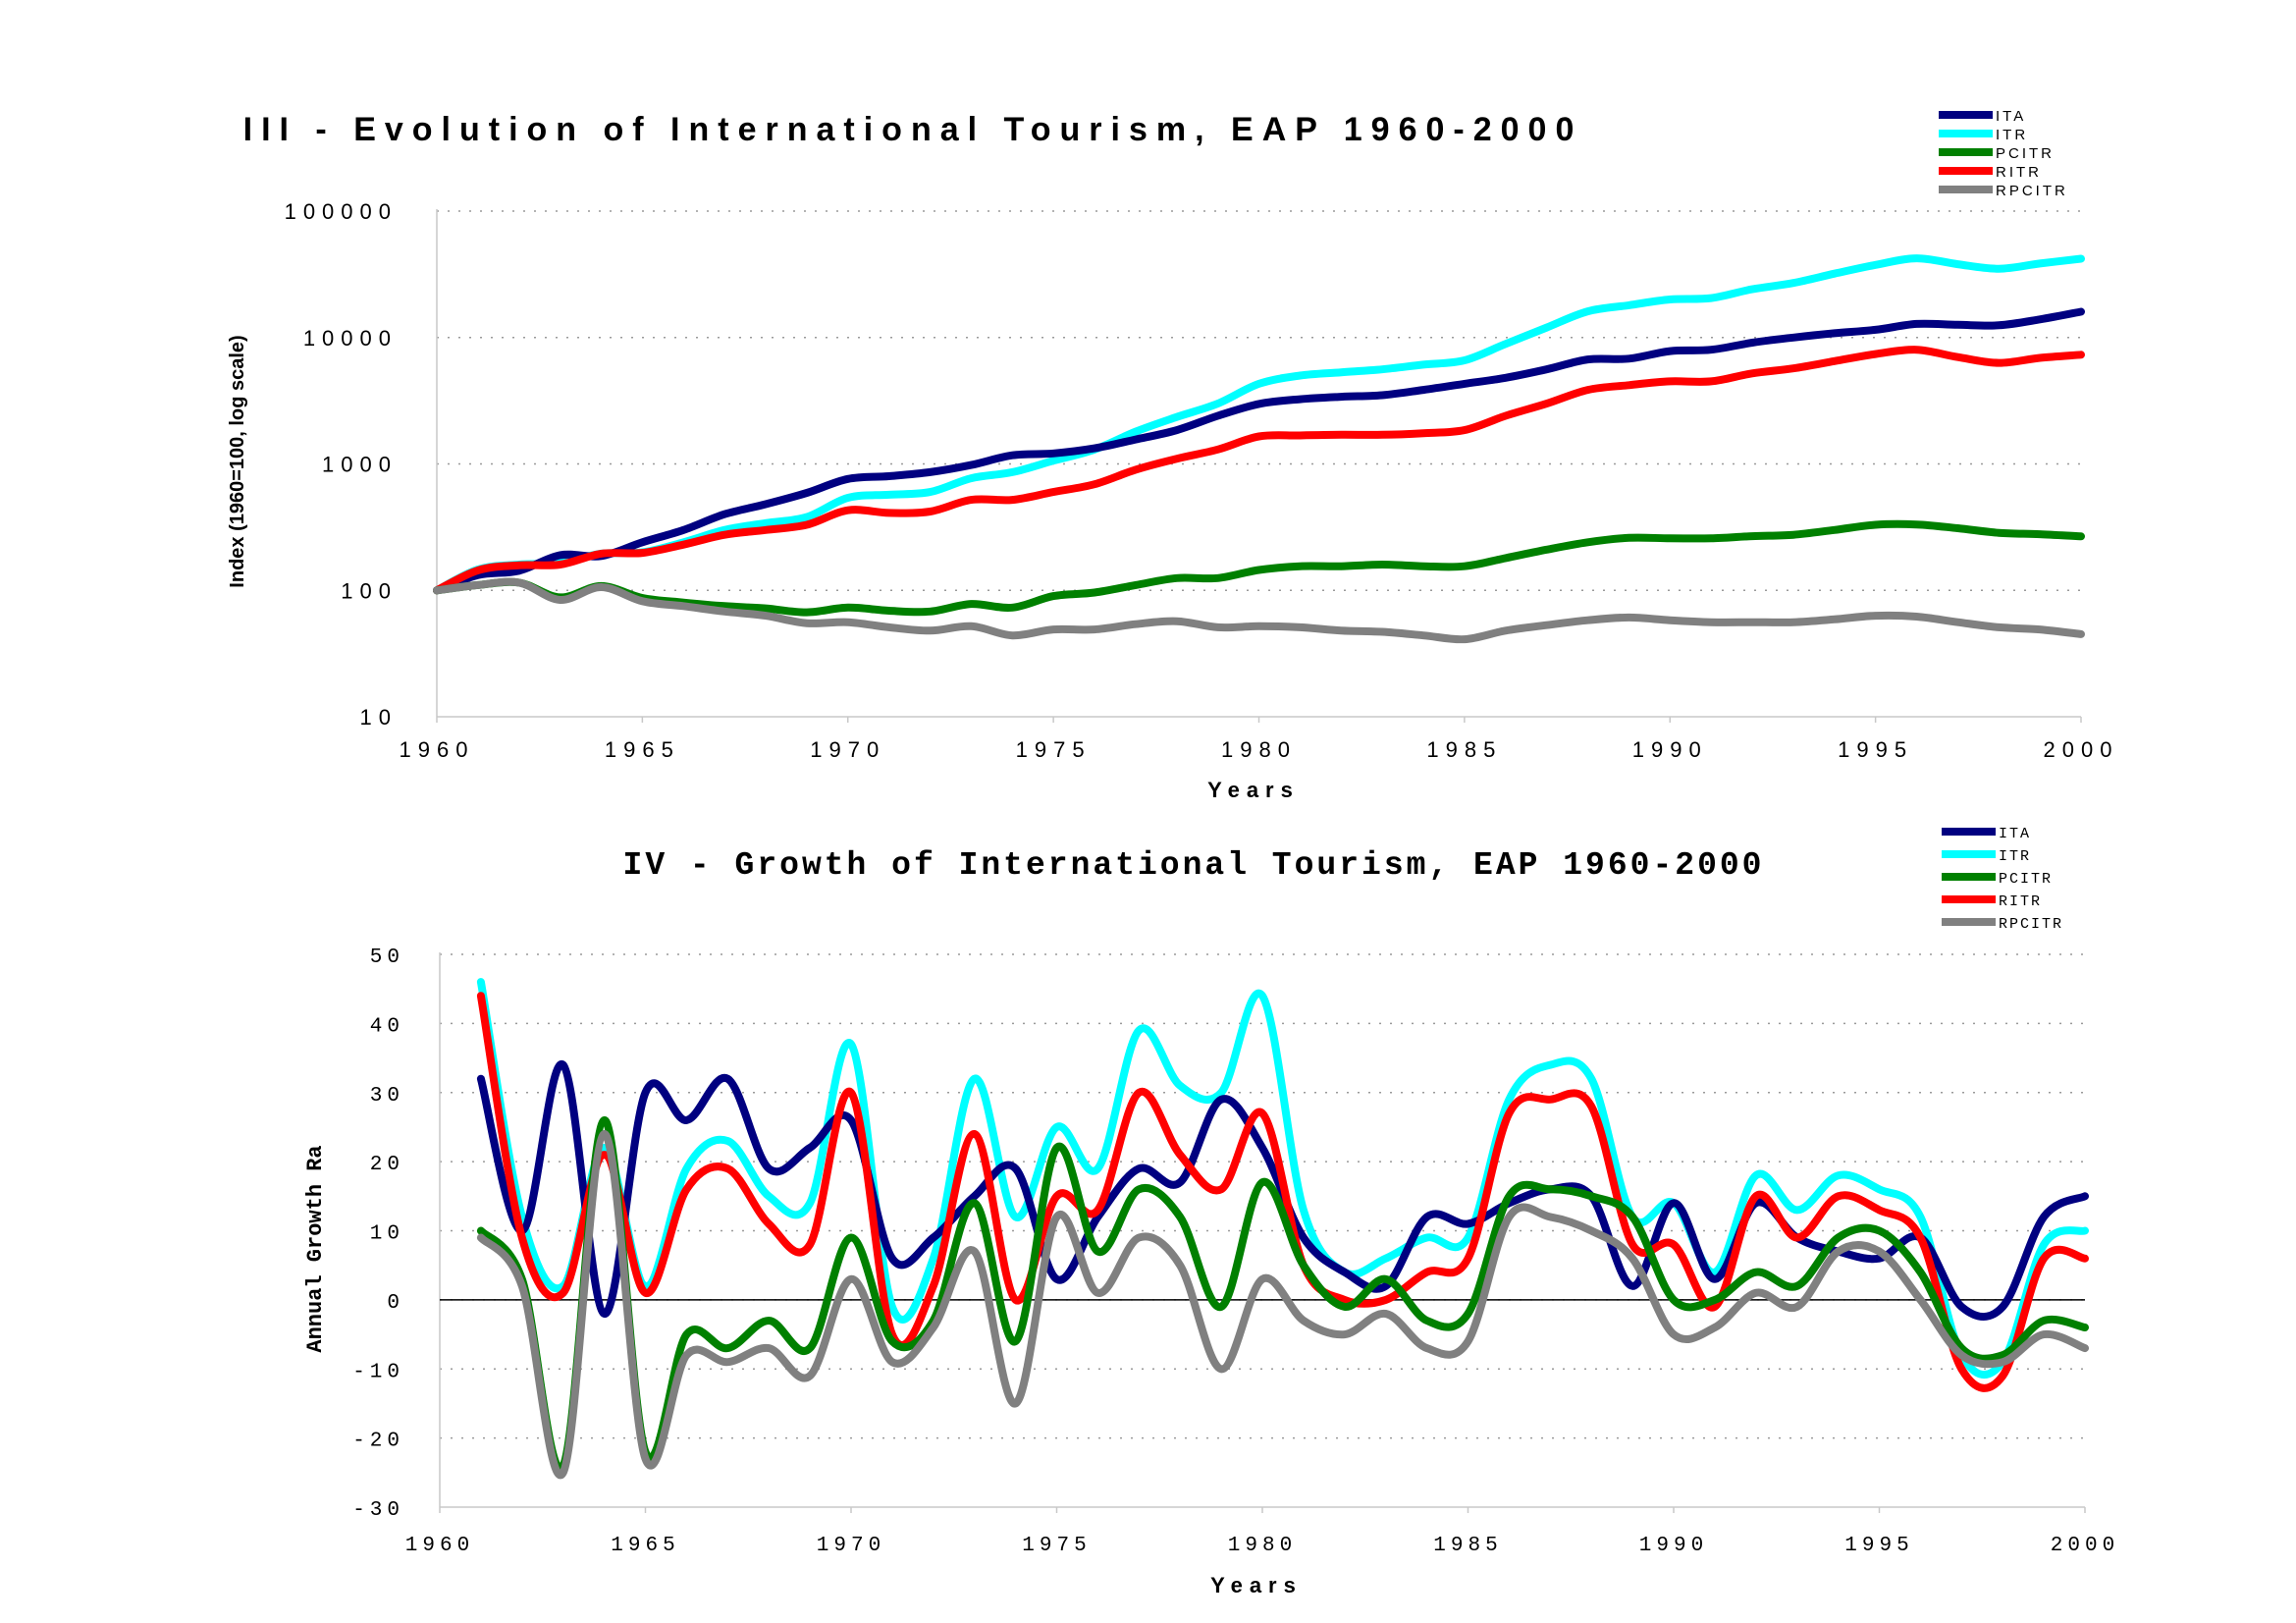 The height and width of the screenshot is (1623, 2296). Describe the element at coordinates (360, 465) in the screenshot. I see `y-tick-label: 1000` at that location.